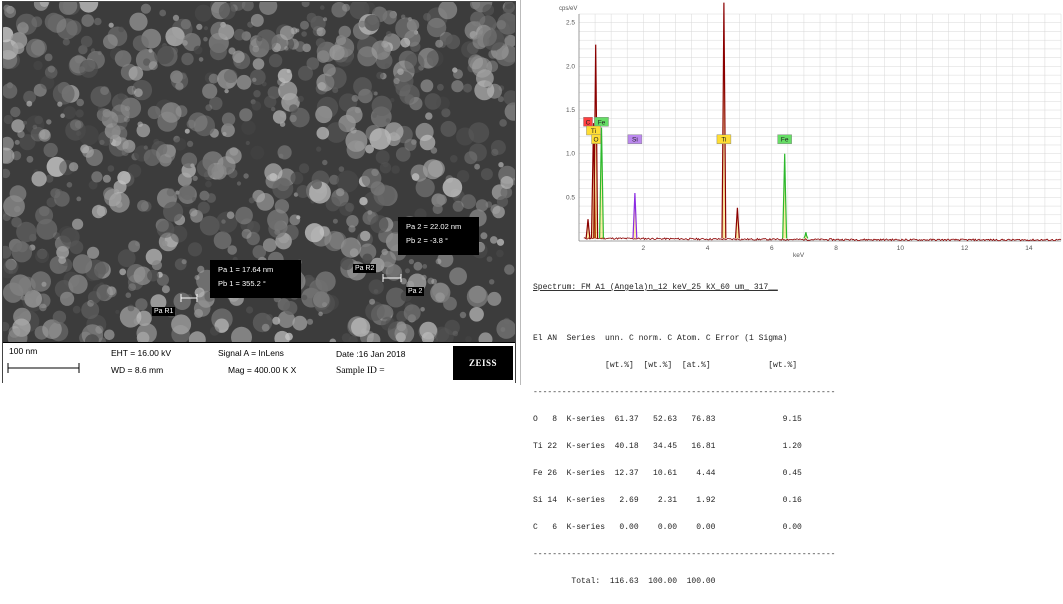 This screenshot has width=1063, height=604. What do you see at coordinates (799, 255) in the screenshot?
I see `x-axis-label: keV` at bounding box center [799, 255].